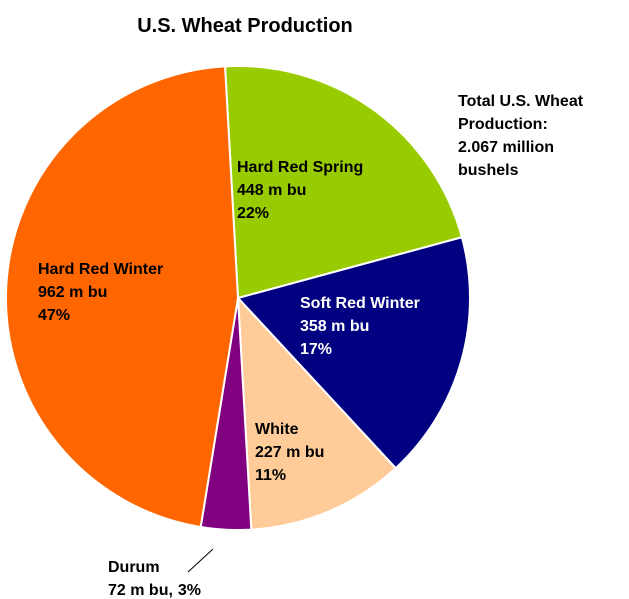 Image resolution: width=629 pixels, height=599 pixels. What do you see at coordinates (334, 326) in the screenshot?
I see `value-label: 358 m bu` at bounding box center [334, 326].